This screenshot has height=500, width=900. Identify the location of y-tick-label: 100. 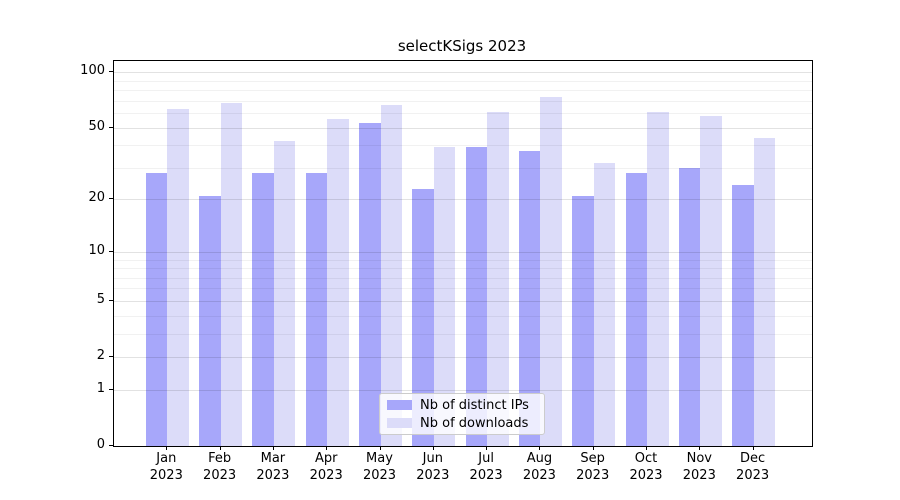
(92, 71).